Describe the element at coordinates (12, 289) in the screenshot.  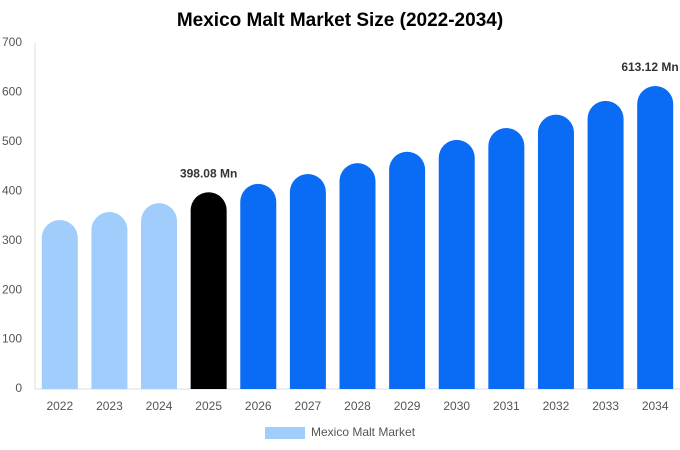
I see `y-tick-label: 200` at that location.